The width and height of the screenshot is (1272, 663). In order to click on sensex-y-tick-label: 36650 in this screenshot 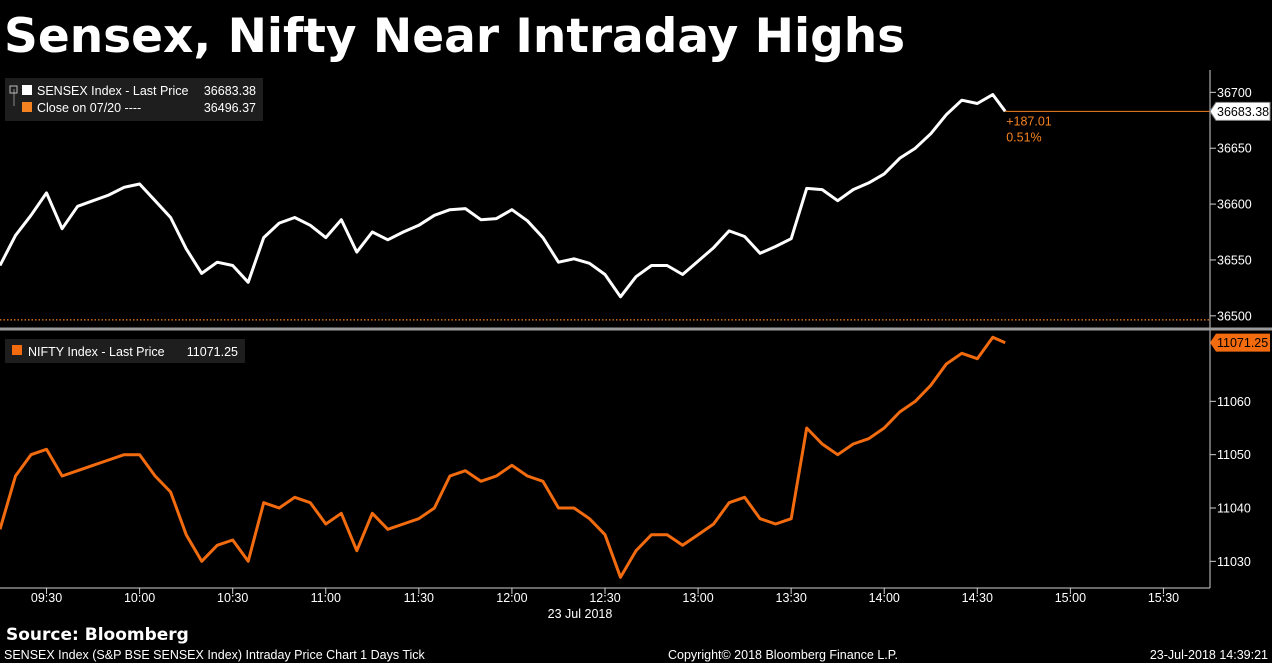, I will do `click(1234, 149)`.